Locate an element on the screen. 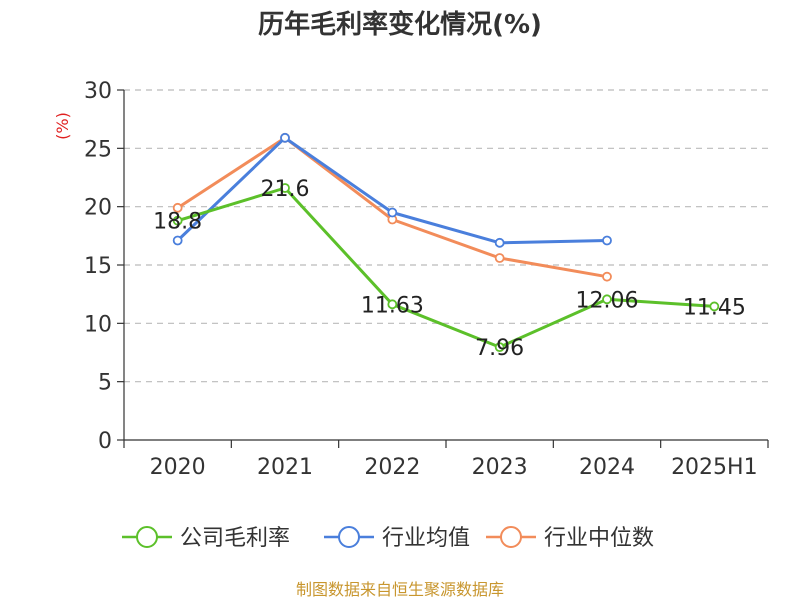 The image size is (800, 600). data-label: 21.6 is located at coordinates (285, 189).